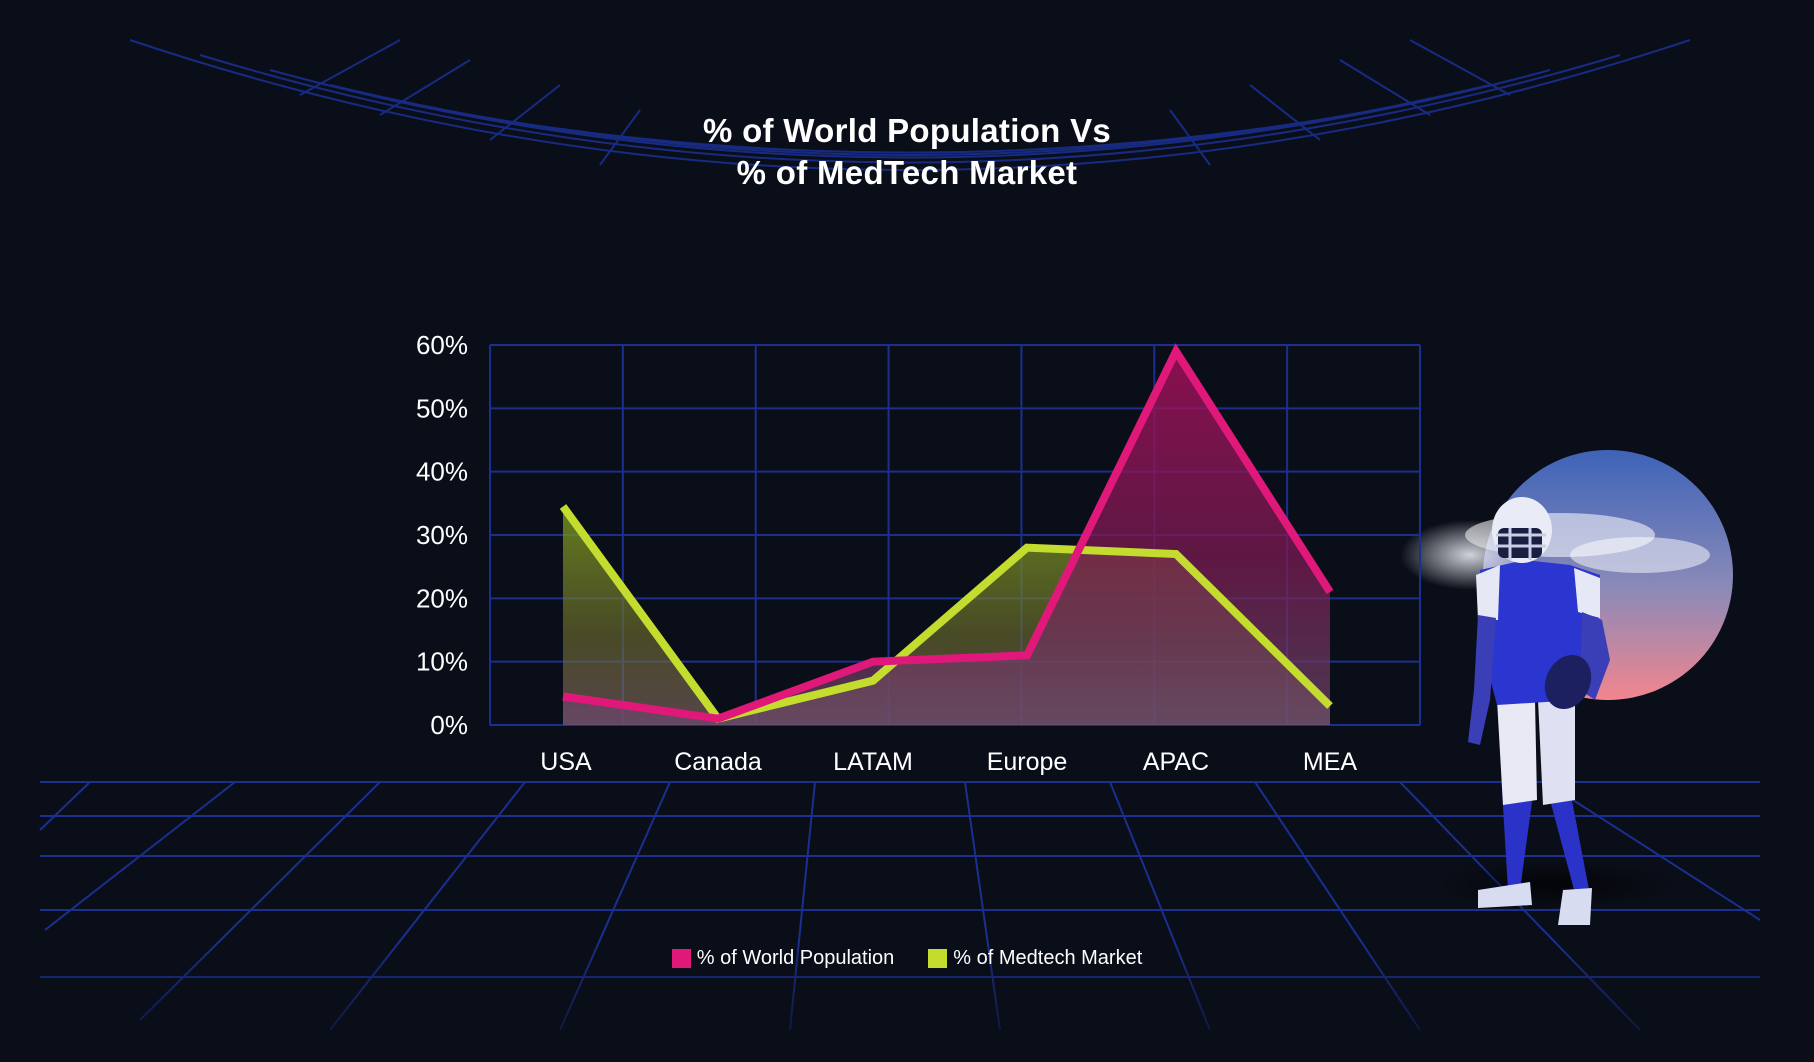  I want to click on chart-areas, so click(946, 538).